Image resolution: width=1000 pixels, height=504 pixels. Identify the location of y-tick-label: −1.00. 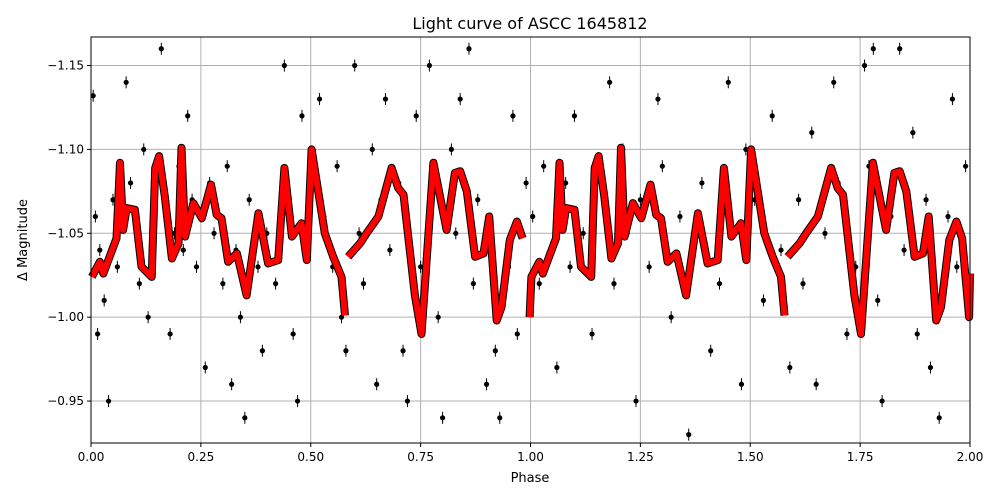
(65, 317).